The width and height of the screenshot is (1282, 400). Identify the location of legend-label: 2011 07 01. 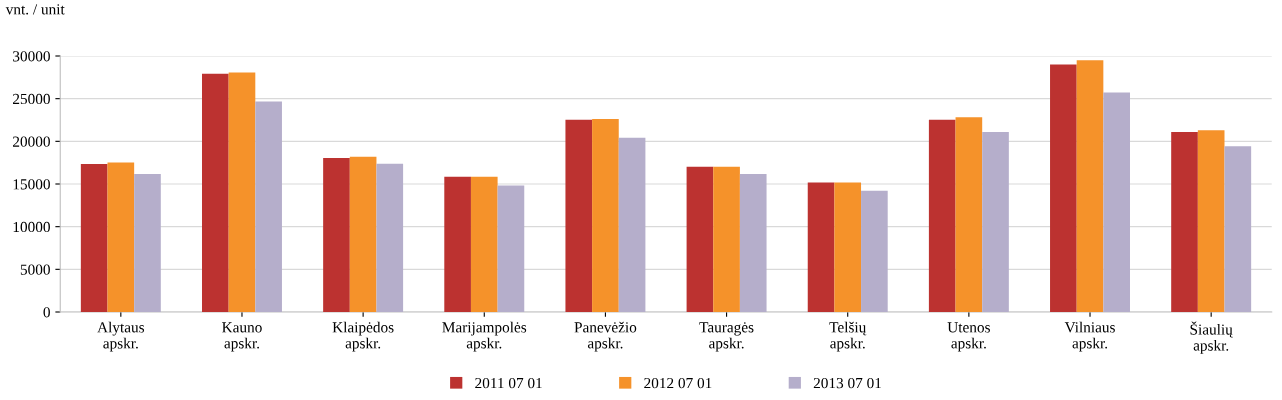
(508, 383).